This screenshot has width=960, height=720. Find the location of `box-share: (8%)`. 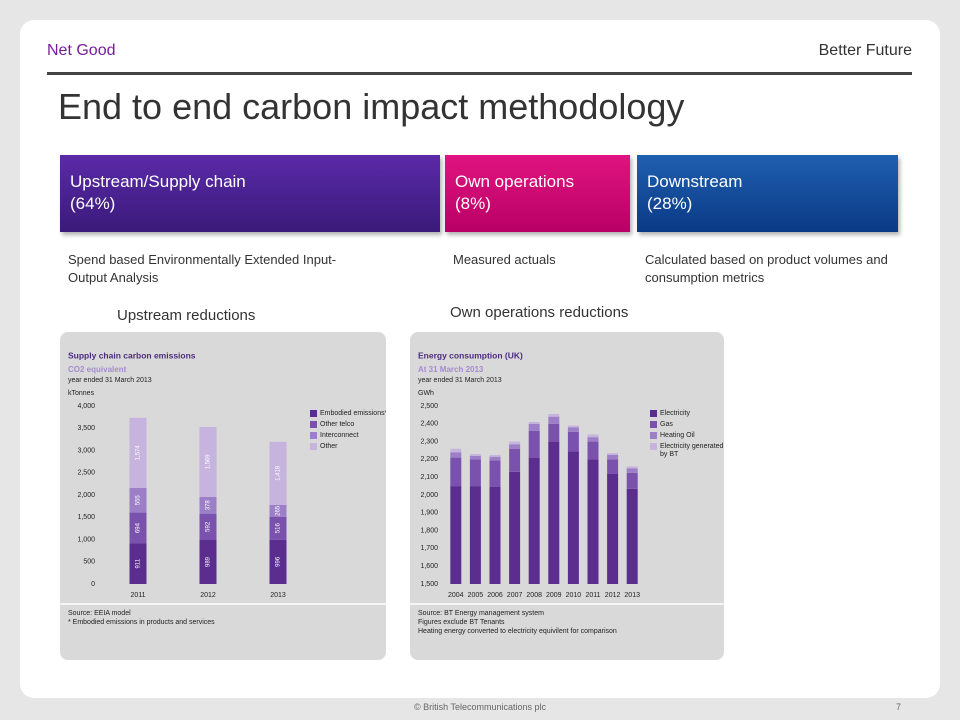

box-share: (8%) is located at coordinates (473, 203).